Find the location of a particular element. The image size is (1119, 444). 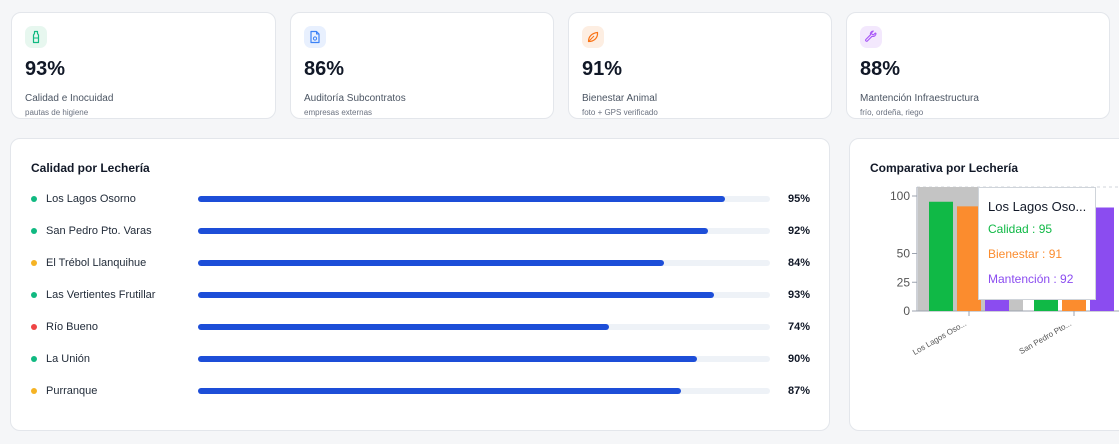

percentage-value: 95% is located at coordinates (798, 199).